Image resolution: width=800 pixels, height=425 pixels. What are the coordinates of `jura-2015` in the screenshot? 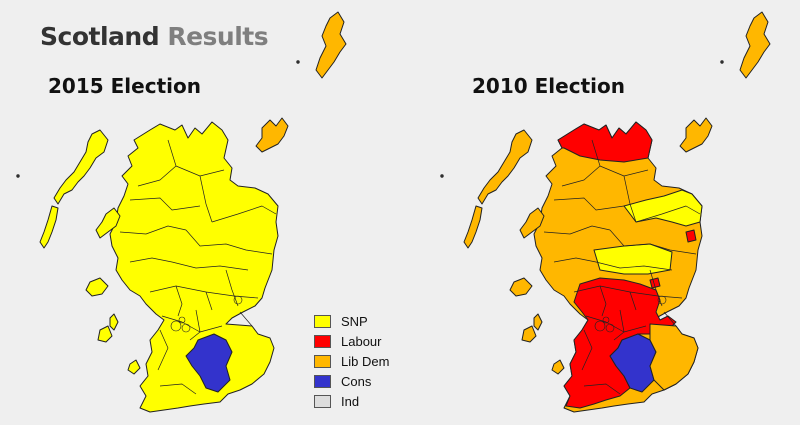 It's located at (114, 322).